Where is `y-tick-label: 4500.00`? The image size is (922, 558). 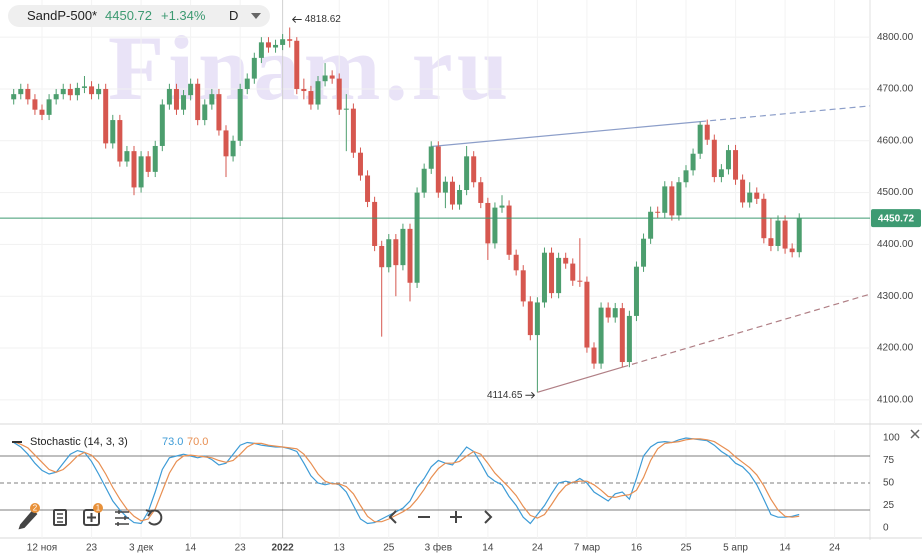
y-tick-label: 4500.00 is located at coordinates (895, 192).